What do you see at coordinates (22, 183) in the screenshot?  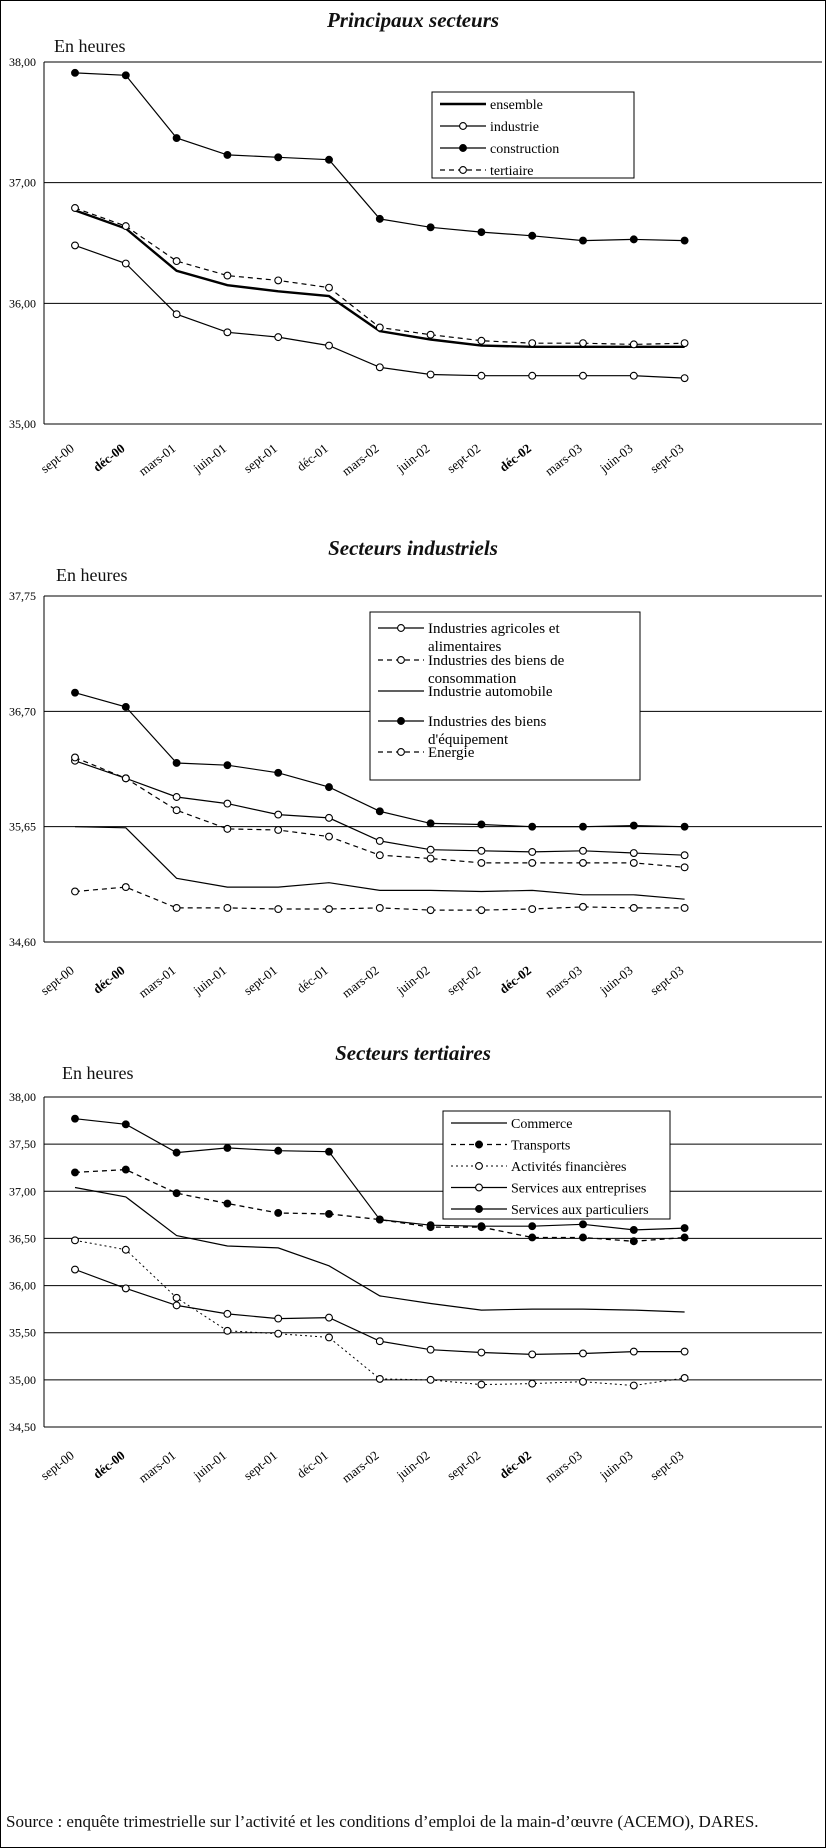 I see `y-tick-label: 37,00` at bounding box center [22, 183].